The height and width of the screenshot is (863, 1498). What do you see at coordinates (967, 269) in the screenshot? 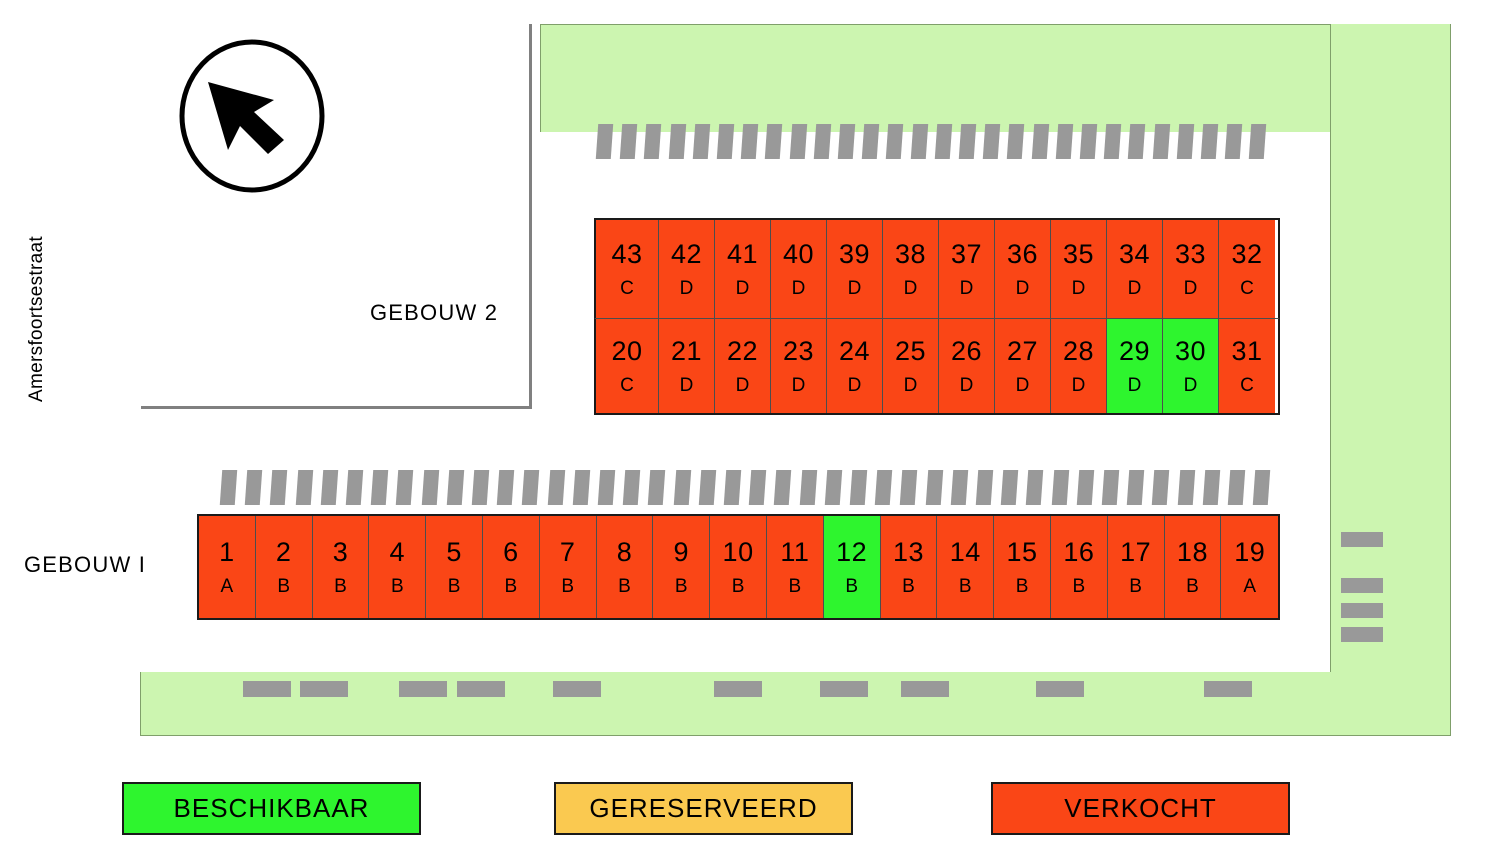
I see `unit-37: 37 D` at bounding box center [967, 269].